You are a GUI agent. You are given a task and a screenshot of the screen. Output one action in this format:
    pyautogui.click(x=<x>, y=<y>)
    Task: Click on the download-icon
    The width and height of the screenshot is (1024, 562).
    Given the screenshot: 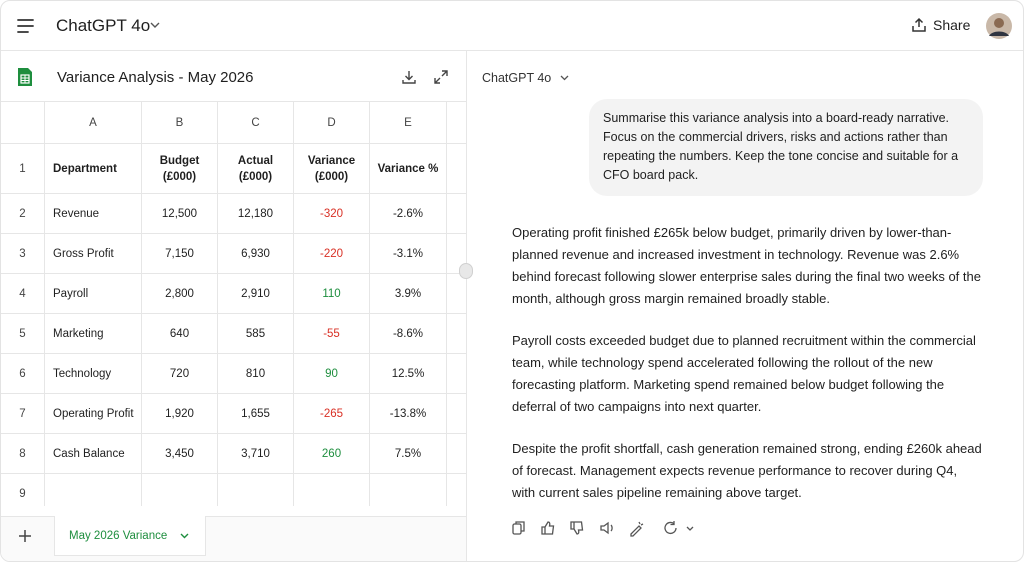 What is the action you would take?
    pyautogui.click(x=409, y=77)
    